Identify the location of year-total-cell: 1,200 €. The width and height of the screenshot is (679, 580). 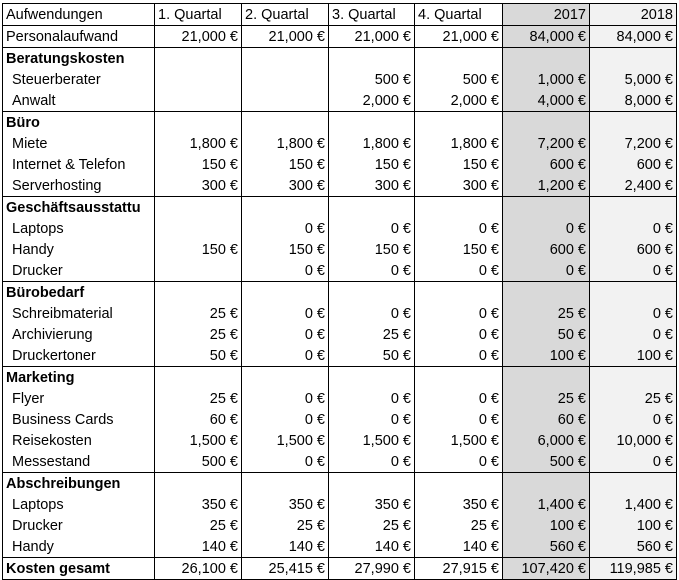
(546, 186).